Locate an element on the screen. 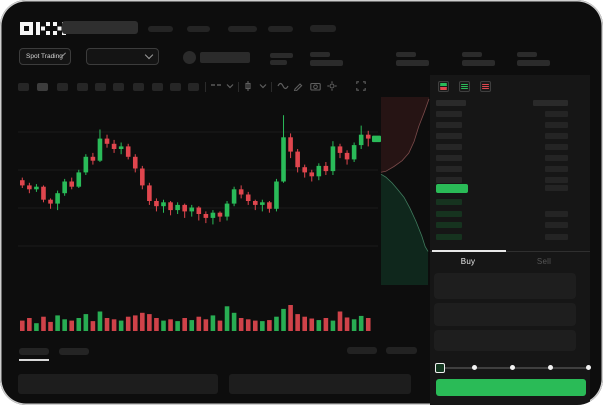 This screenshot has width=603, height=405. camera-icon is located at coordinates (315, 86).